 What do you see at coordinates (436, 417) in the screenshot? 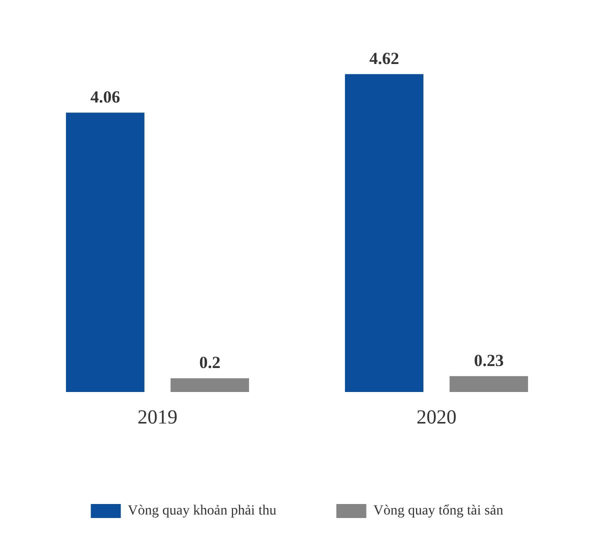
I see `x-tick-label: 2020` at bounding box center [436, 417].